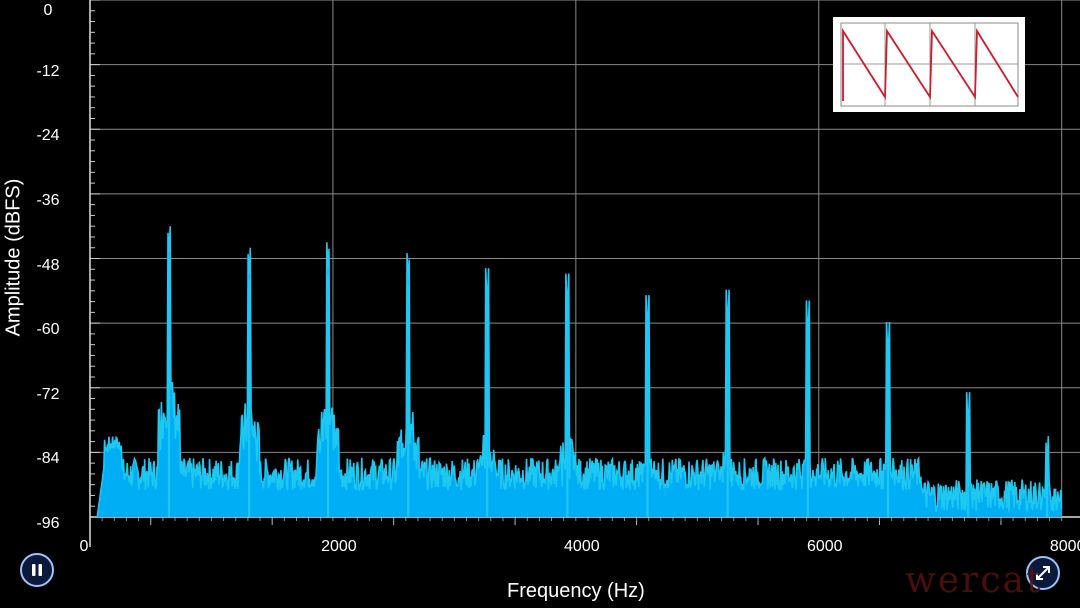 Image resolution: width=1080 pixels, height=608 pixels. I want to click on y-tick-label: -96, so click(48, 523).